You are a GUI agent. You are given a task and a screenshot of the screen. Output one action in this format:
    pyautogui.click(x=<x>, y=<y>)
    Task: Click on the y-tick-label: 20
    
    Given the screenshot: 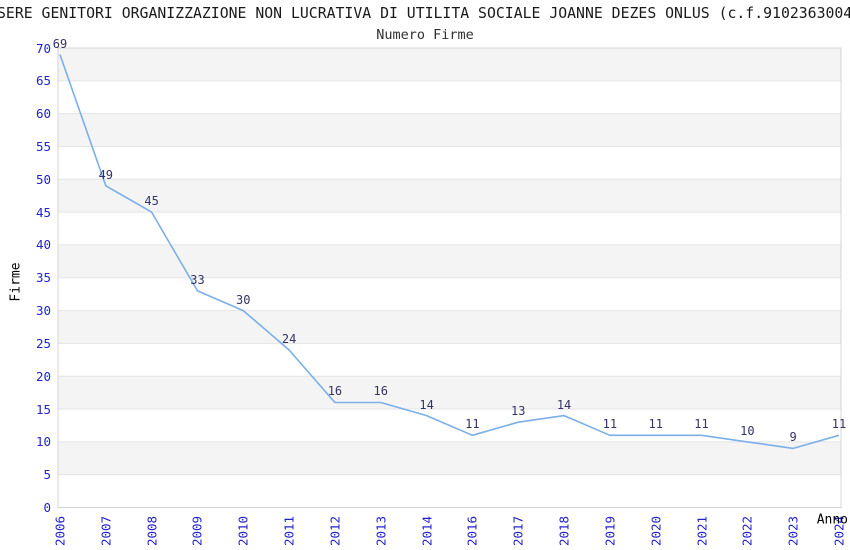 What is the action you would take?
    pyautogui.click(x=43, y=376)
    